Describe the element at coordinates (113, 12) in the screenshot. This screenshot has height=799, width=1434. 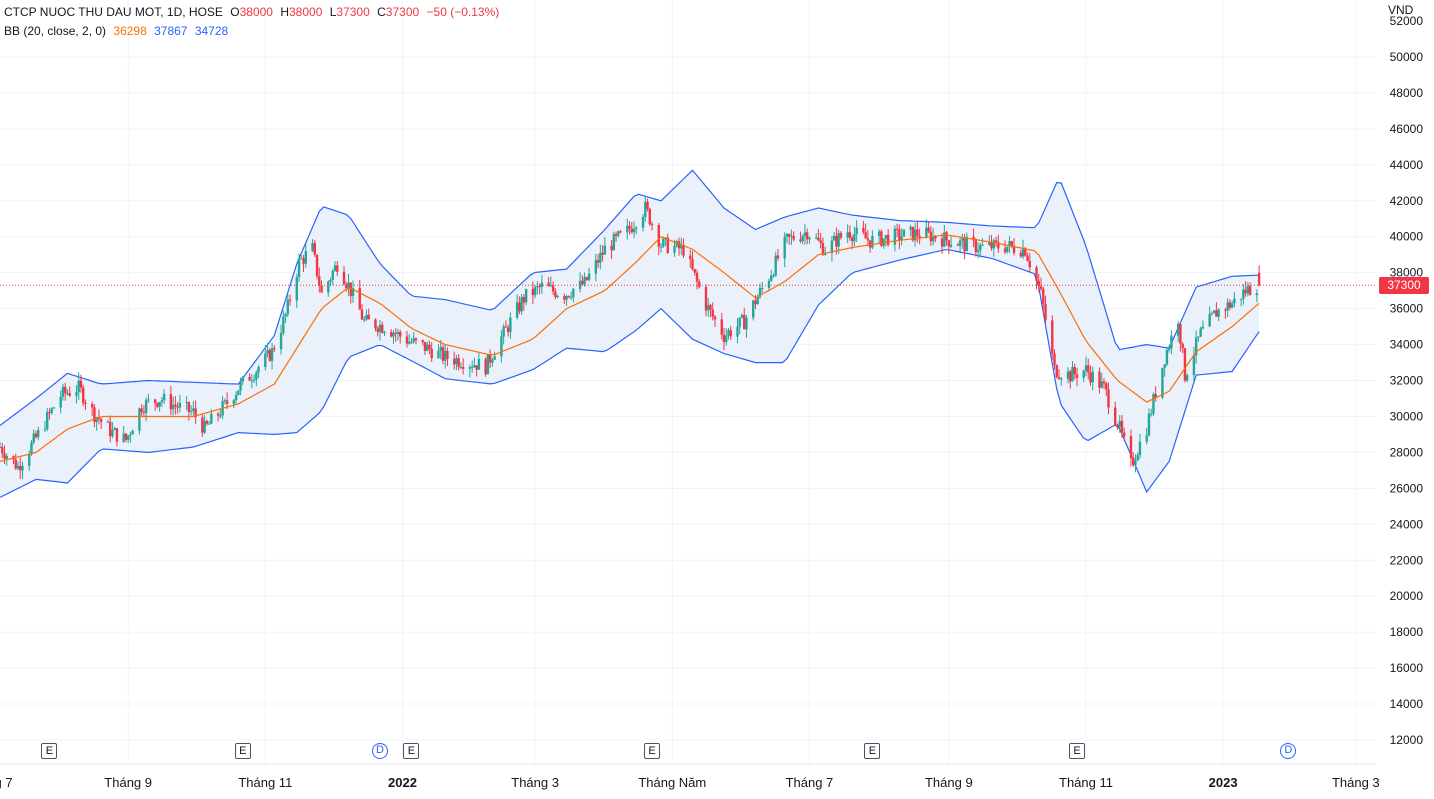
I see `symbol-title: CTCP NUOC THU DAU MOT, 1D, HOSE` at that location.